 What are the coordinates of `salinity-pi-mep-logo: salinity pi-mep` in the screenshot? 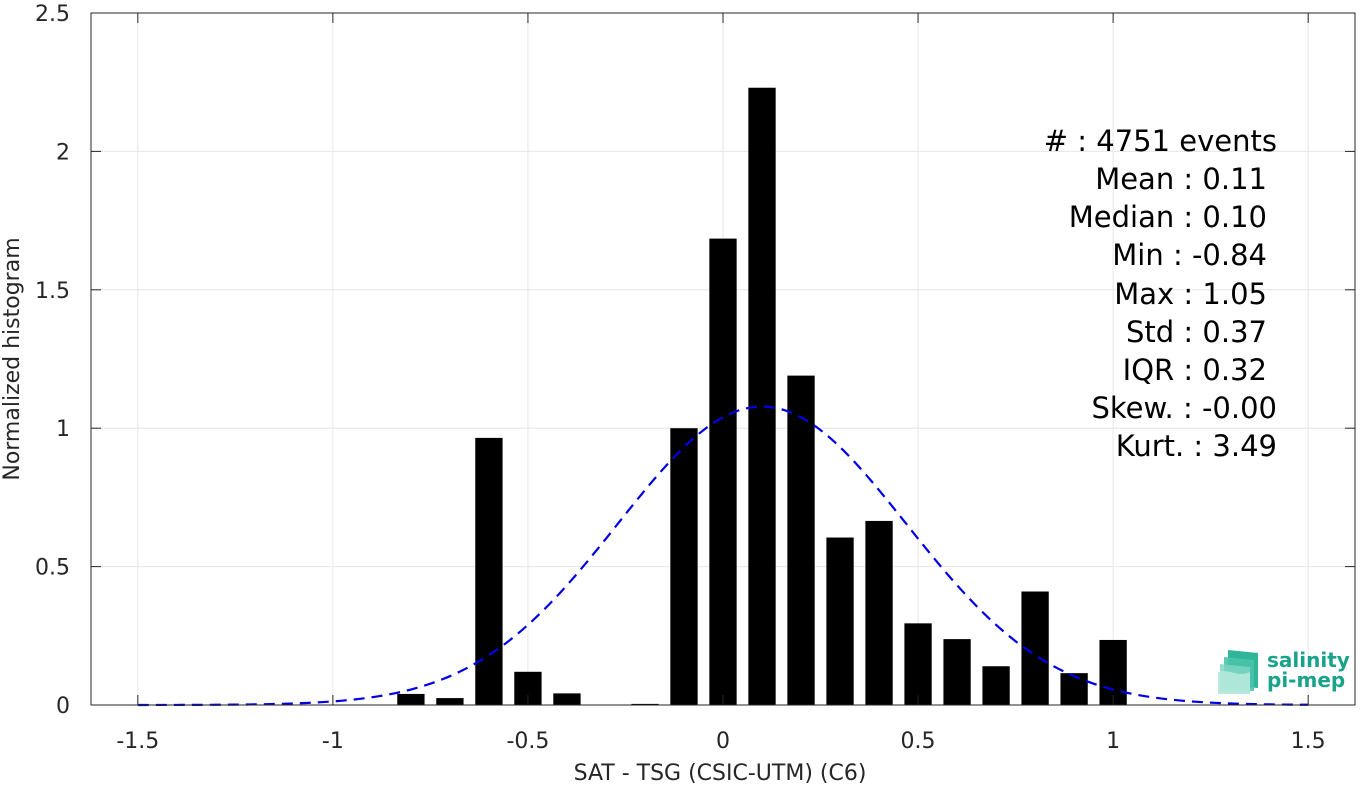 It's located at (1284, 671).